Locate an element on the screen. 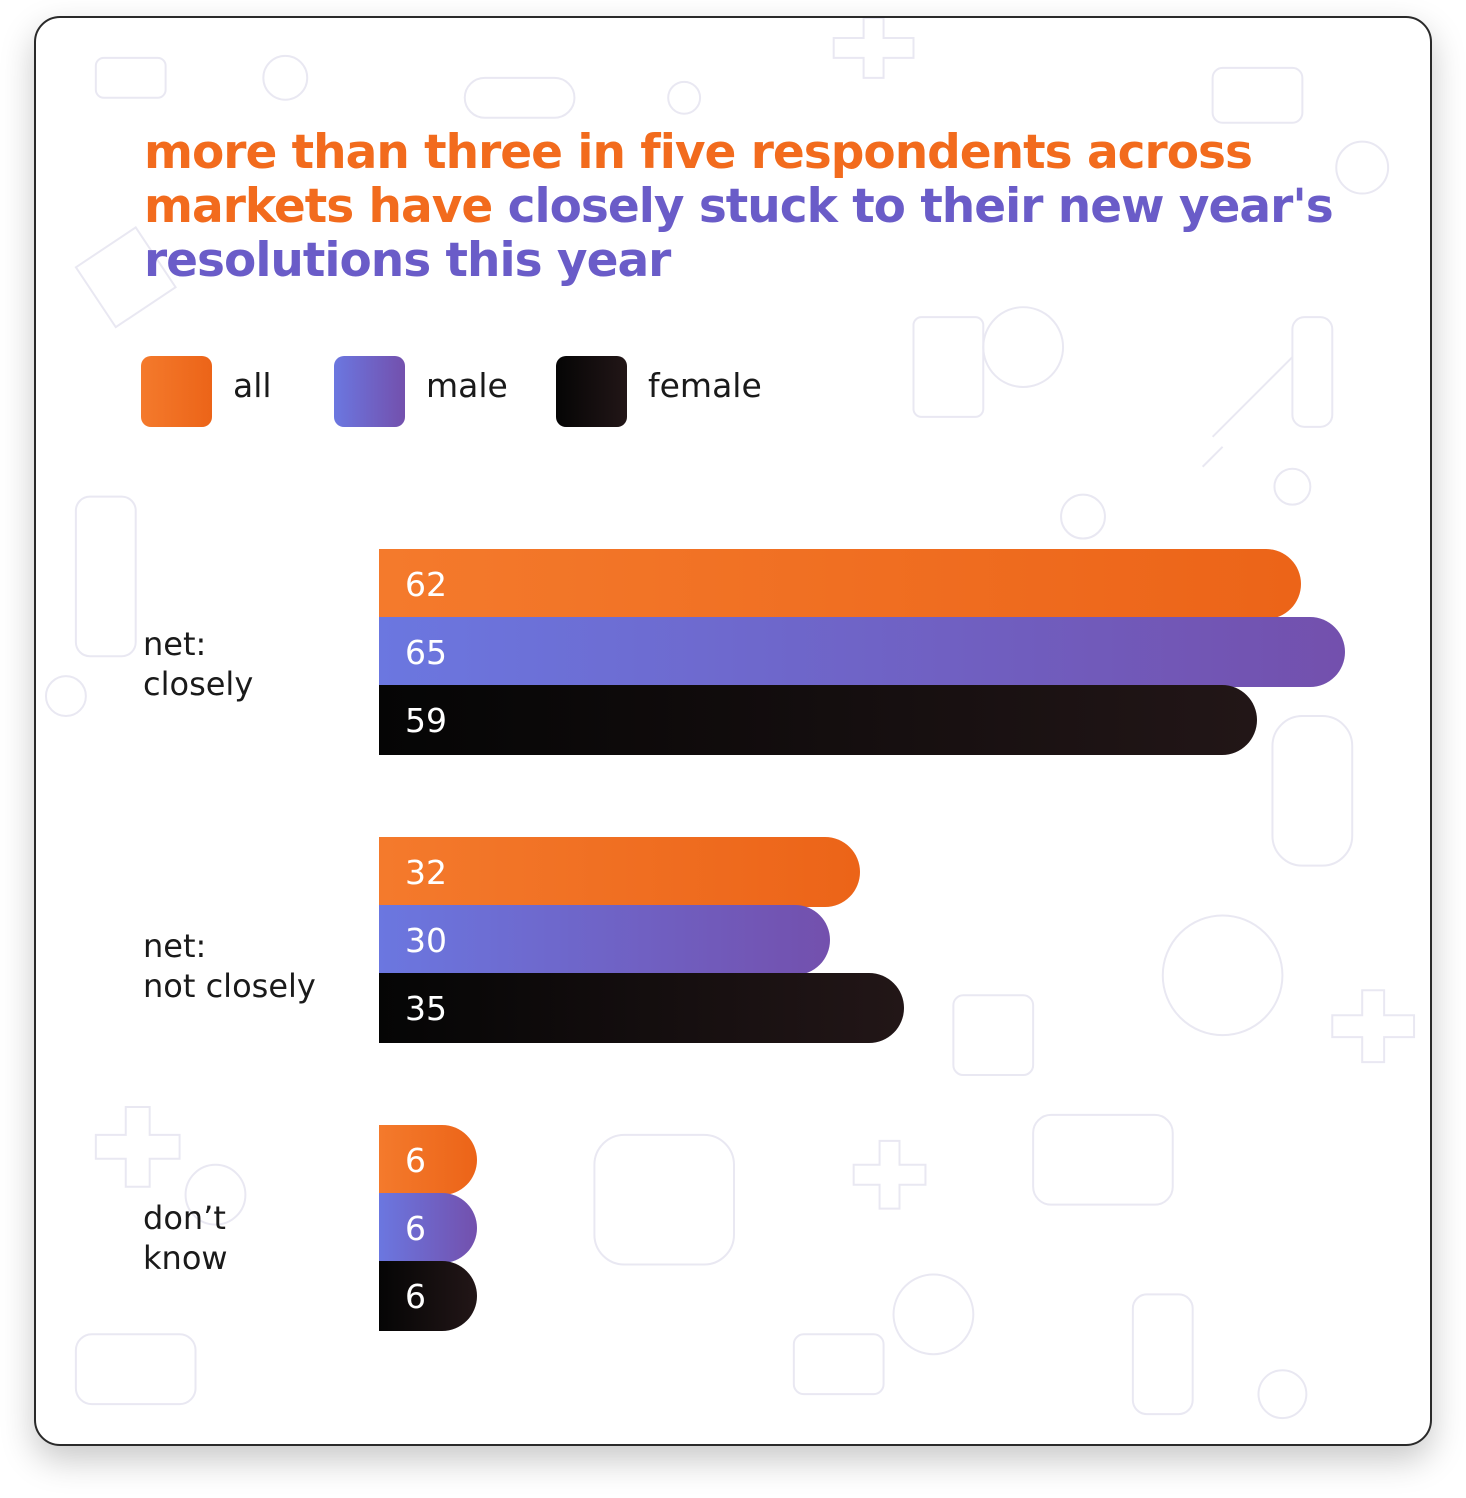 This screenshot has width=1466, height=1498. category-label-line: not closely is located at coordinates (229, 986).